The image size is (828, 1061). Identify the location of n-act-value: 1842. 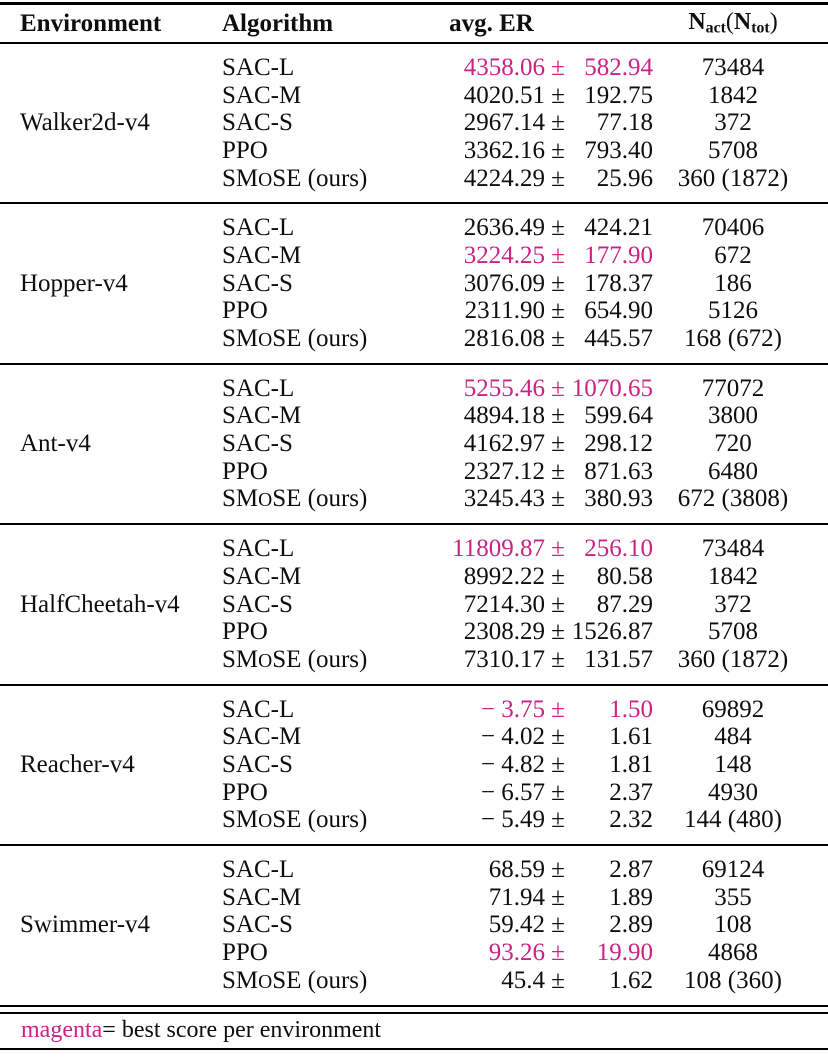
(733, 576).